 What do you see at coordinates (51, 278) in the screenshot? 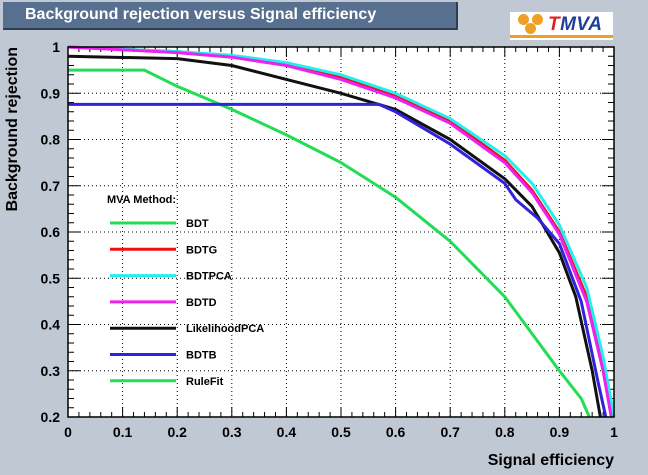
I see `y-tick-label: 0.5` at bounding box center [51, 278].